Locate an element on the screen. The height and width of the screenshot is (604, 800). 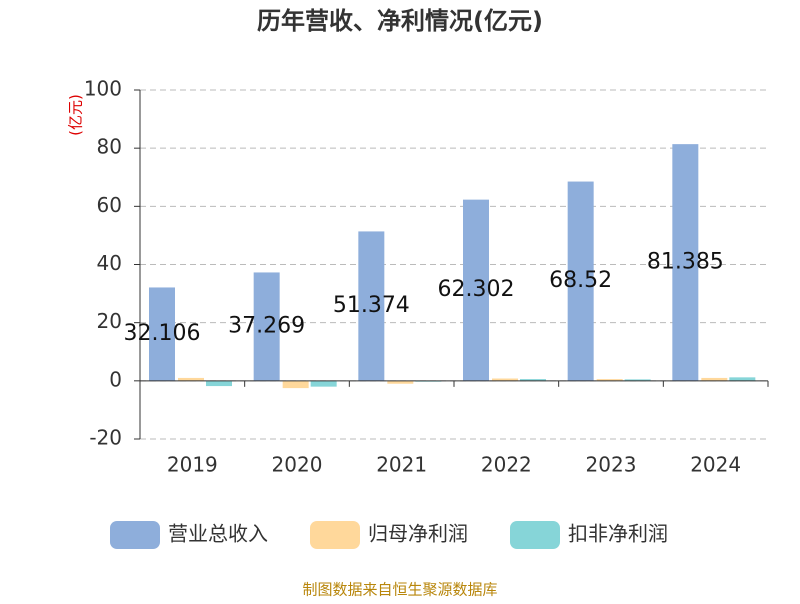
legend-label: 归母净利润 is located at coordinates (418, 534).